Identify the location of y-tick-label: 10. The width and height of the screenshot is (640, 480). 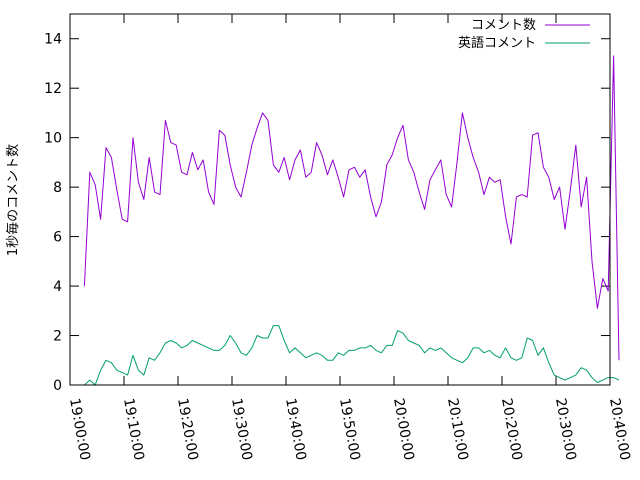
(53, 139).